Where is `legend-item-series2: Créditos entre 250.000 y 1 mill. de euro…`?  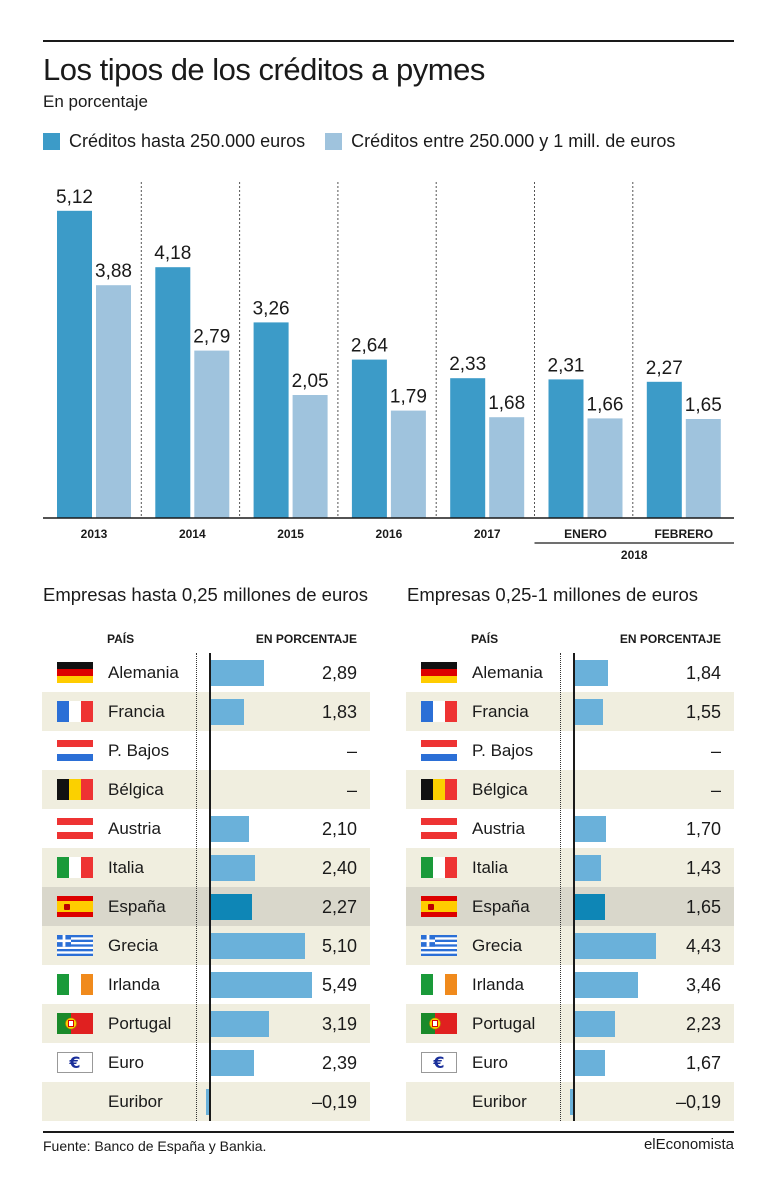 legend-item-series2: Créditos entre 250.000 y 1 mill. de euro… is located at coordinates (500, 141).